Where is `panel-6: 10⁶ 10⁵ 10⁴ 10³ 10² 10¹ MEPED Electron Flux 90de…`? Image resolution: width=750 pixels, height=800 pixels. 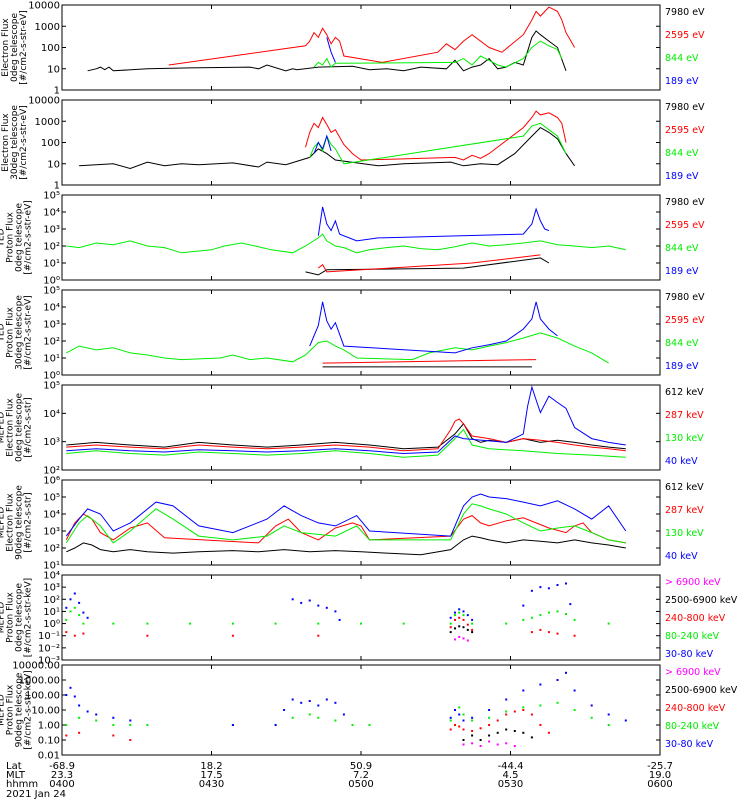
panel-6: 10⁶ 10⁵ 10⁴ 10³ 10² 10¹ MEPED Electron Flux 90de… is located at coordinates (352, 524).